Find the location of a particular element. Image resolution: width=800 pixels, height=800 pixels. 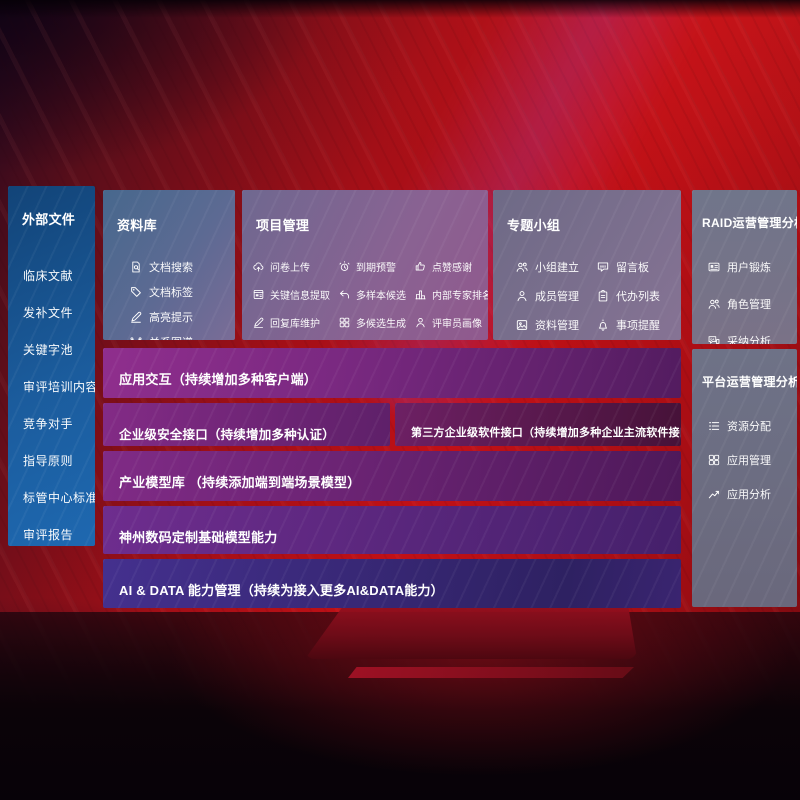

feature-item-label: 点赞感谢 is located at coordinates (452, 268).